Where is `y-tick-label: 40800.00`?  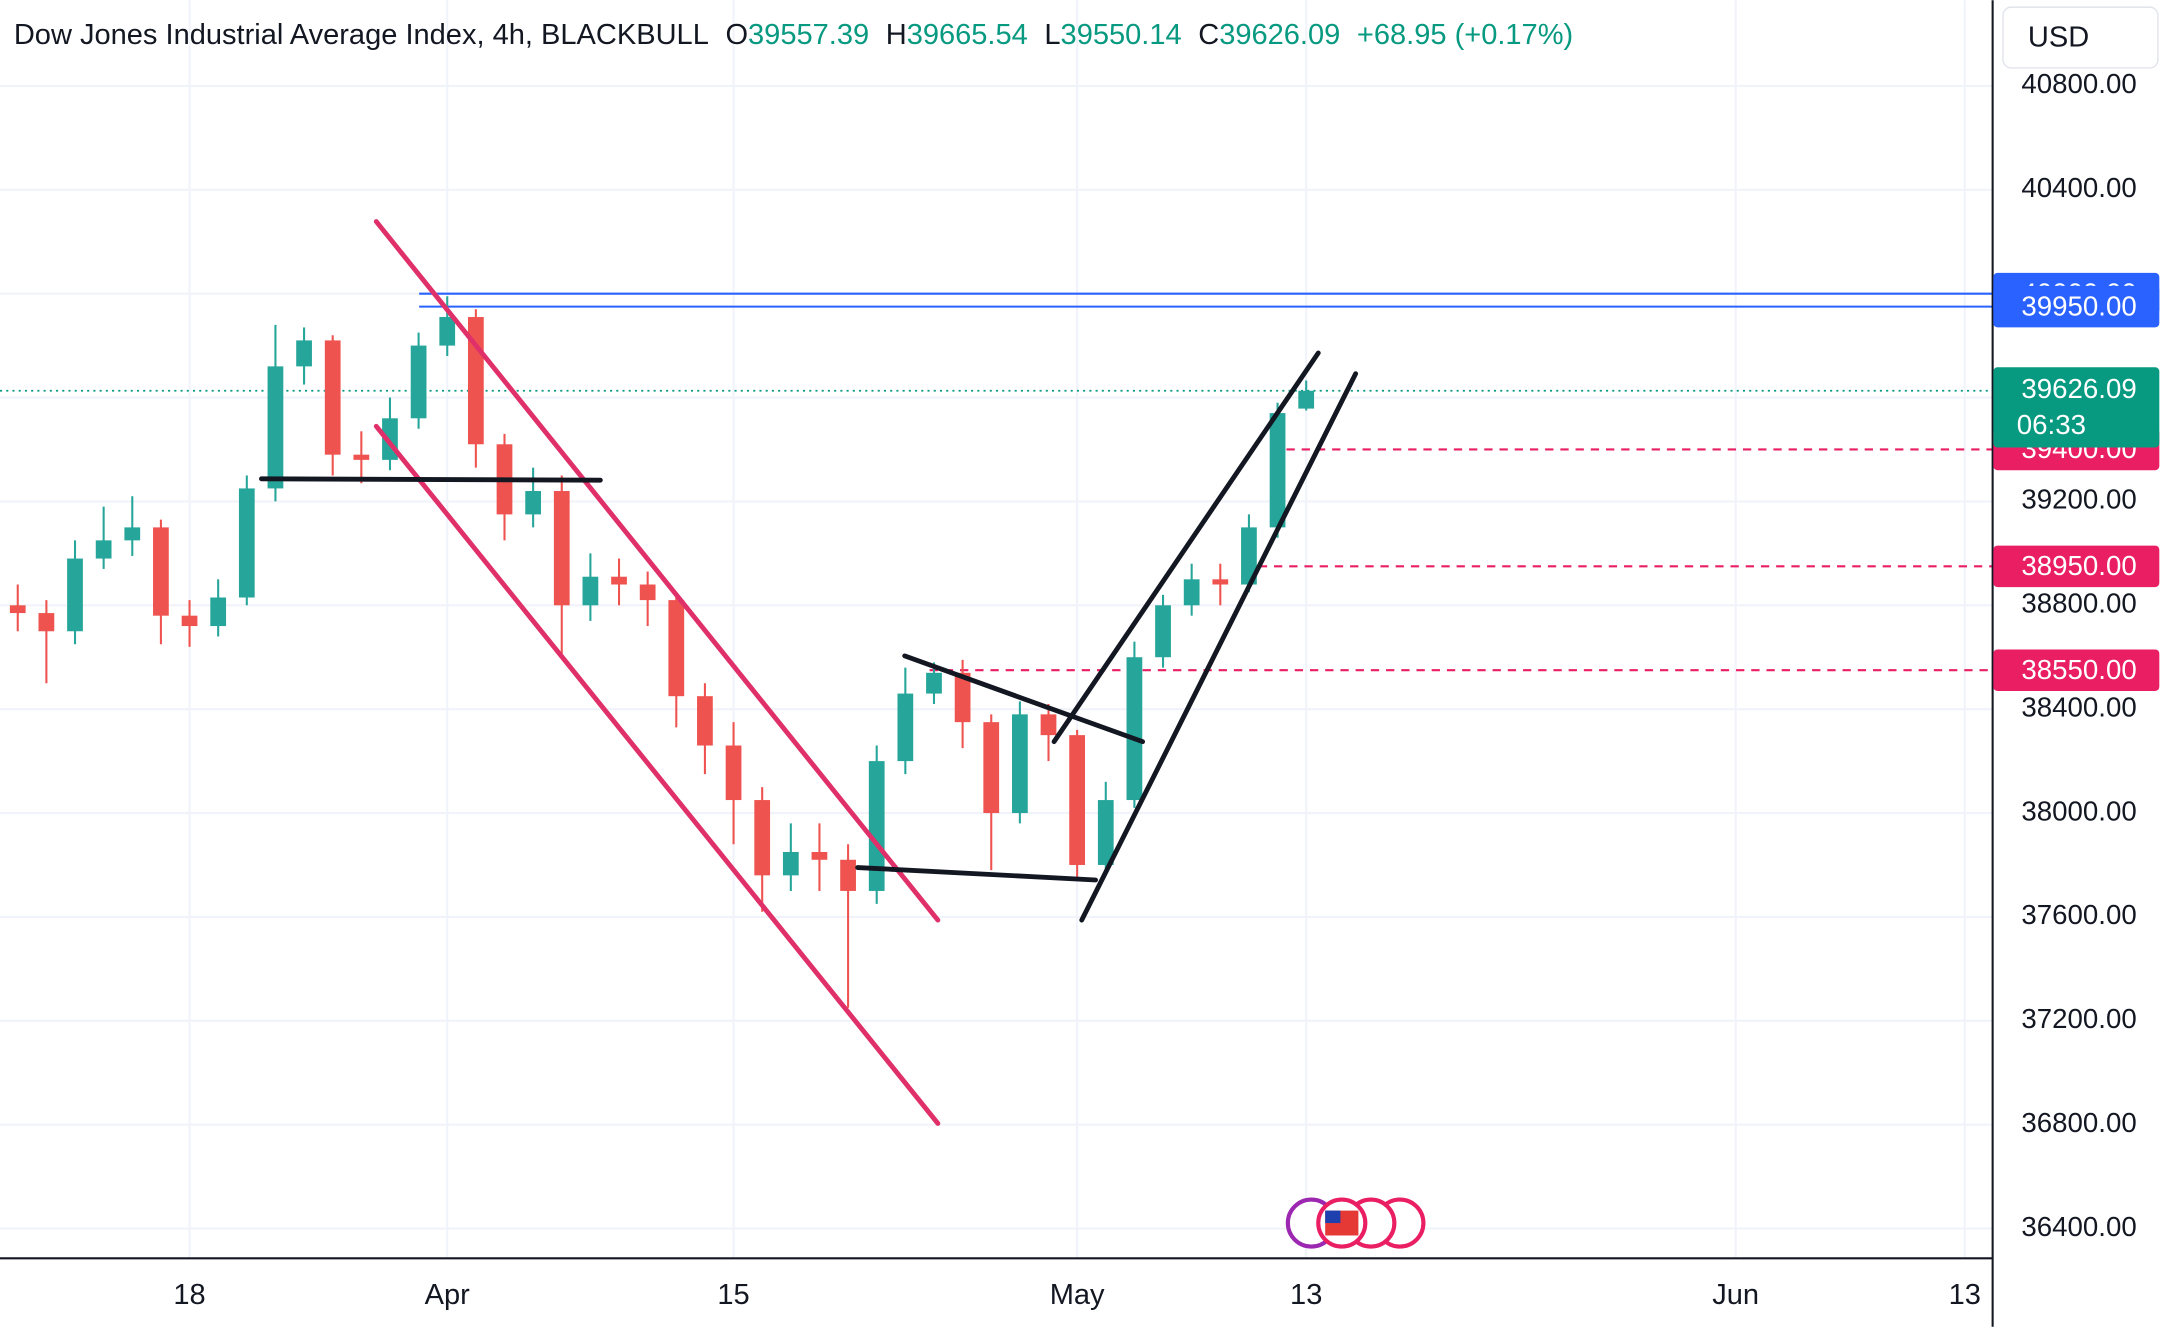 y-tick-label: 40800.00 is located at coordinates (2078, 83).